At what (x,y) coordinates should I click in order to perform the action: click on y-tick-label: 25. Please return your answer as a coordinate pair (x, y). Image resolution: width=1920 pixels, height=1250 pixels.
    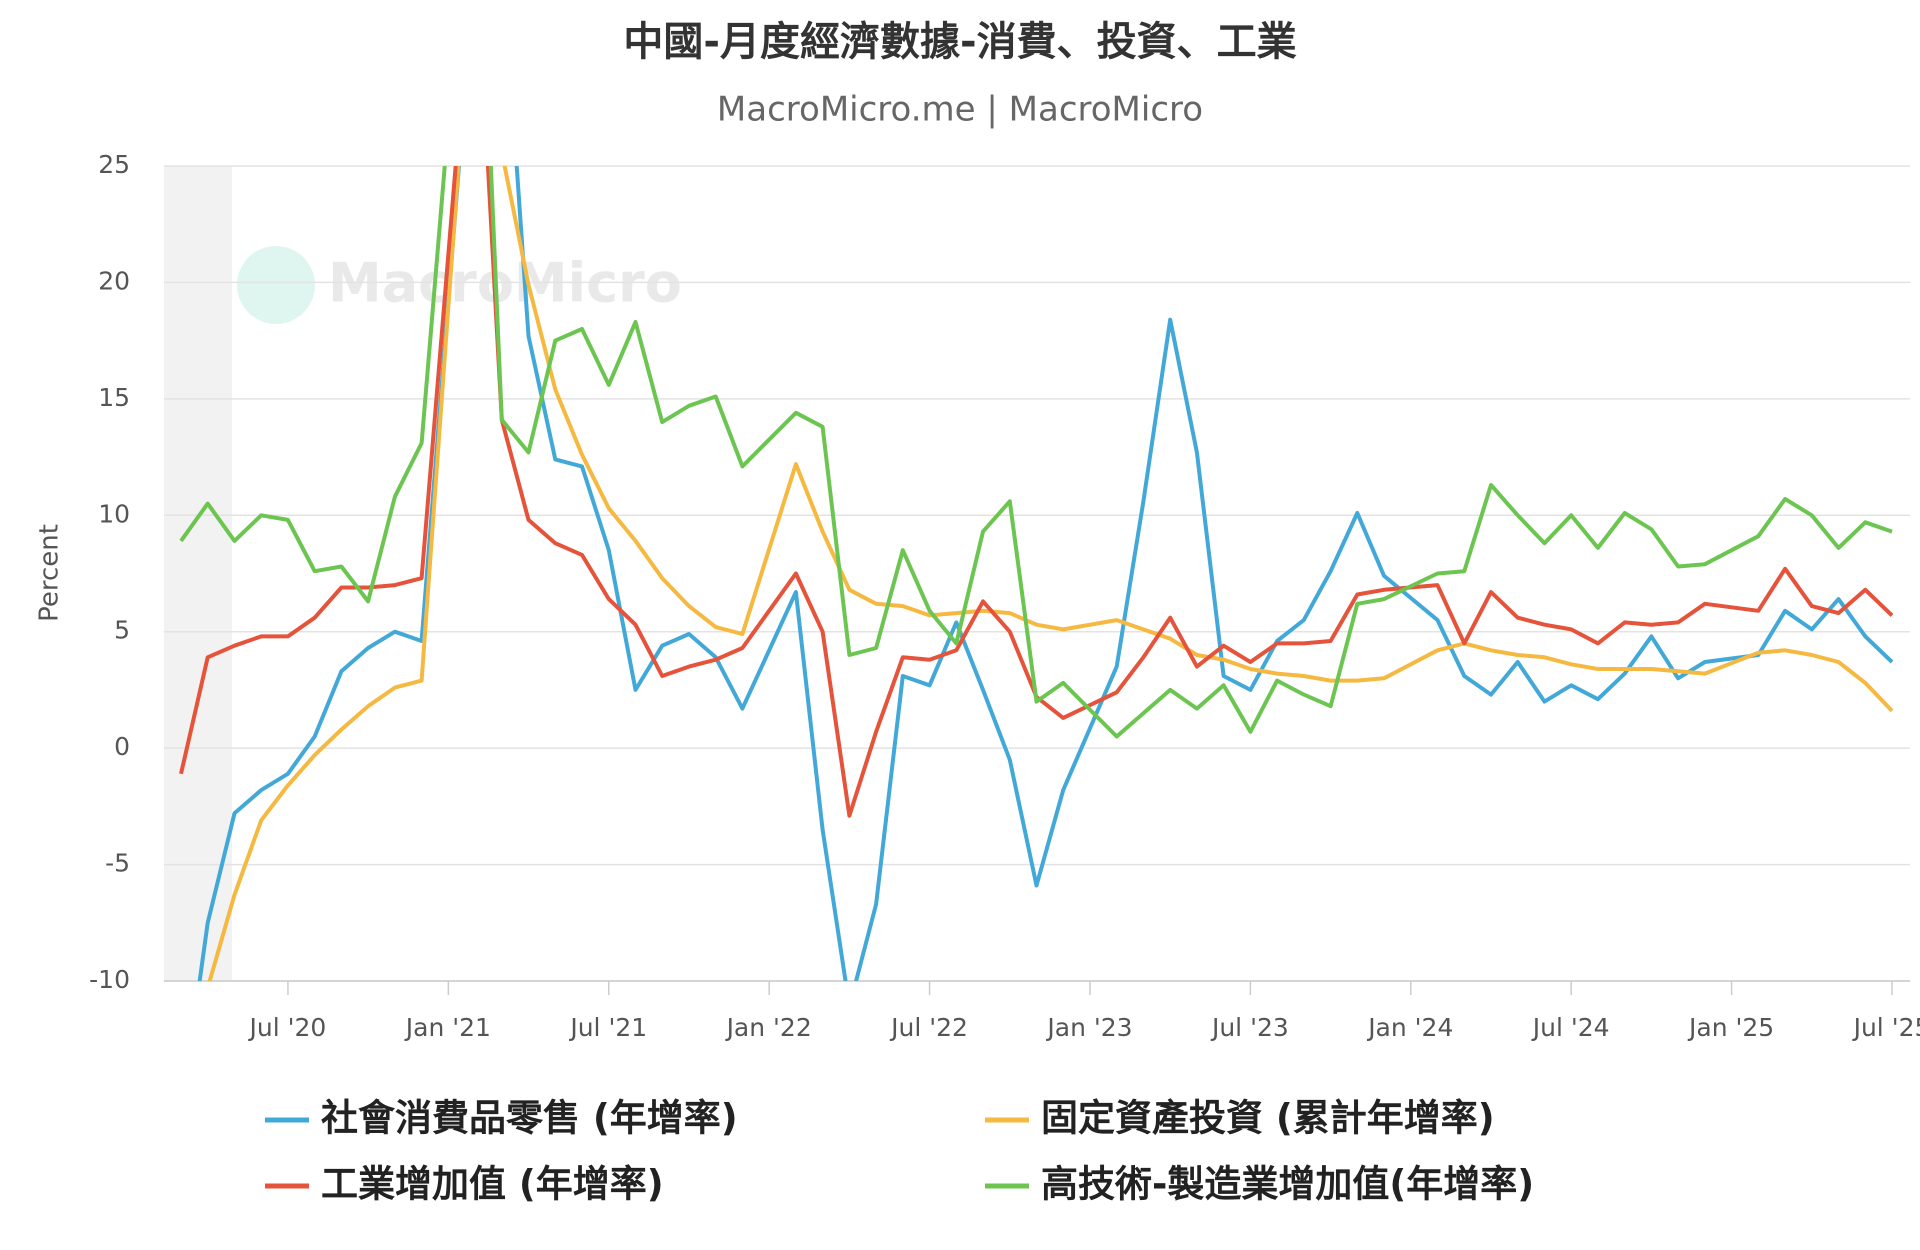
    Looking at the image, I should click on (114, 164).